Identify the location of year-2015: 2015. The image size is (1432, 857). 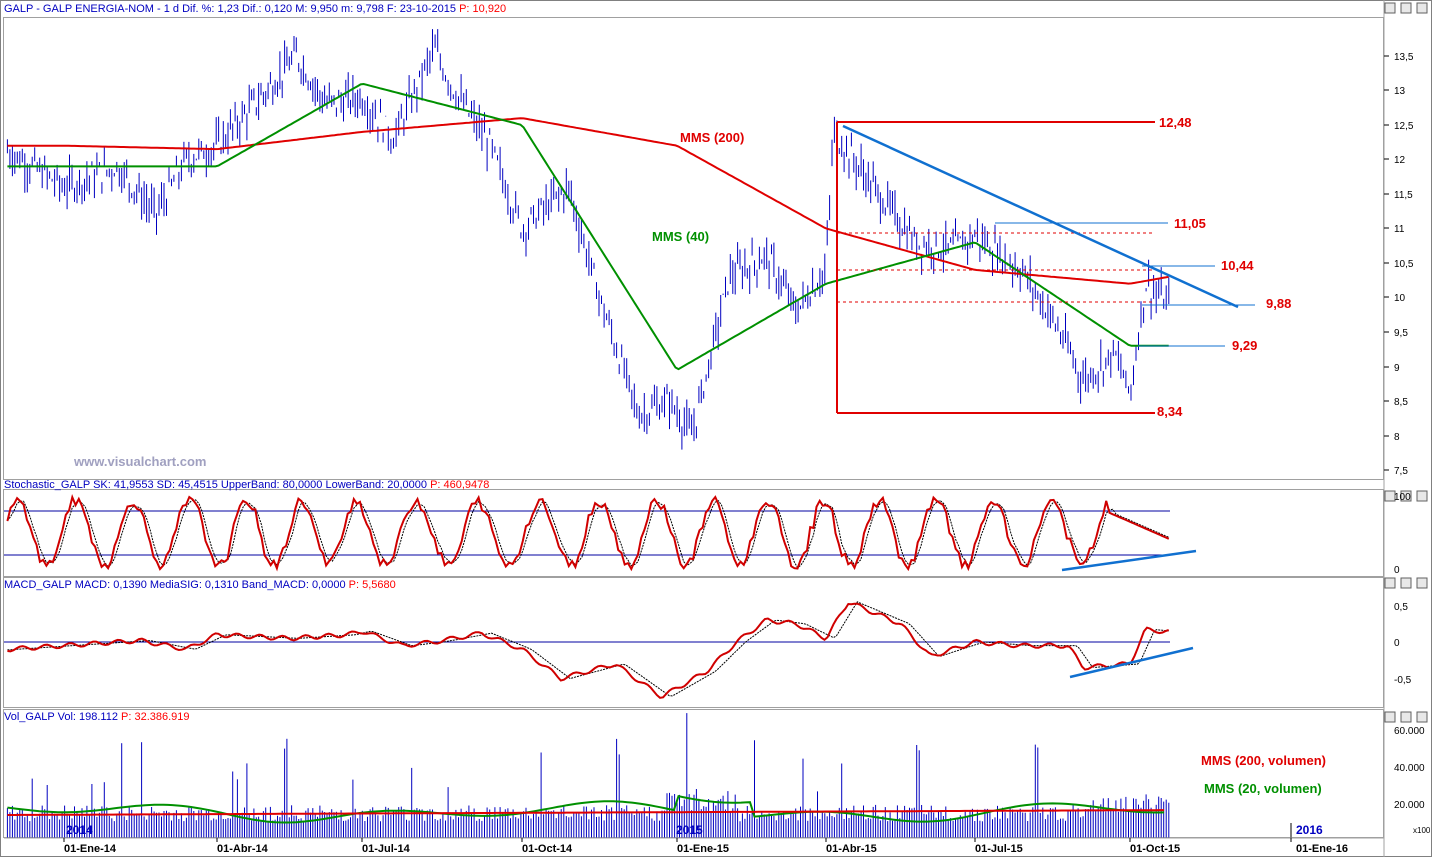
(689, 830).